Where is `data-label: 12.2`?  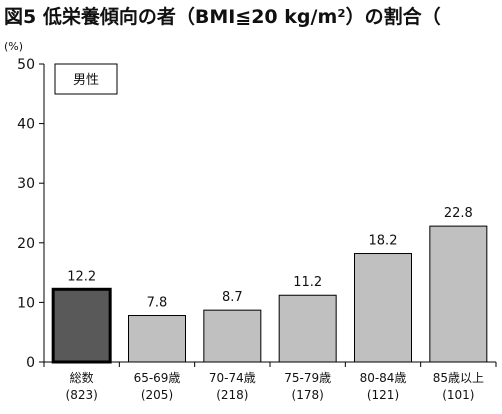
data-label: 12.2 is located at coordinates (81, 276).